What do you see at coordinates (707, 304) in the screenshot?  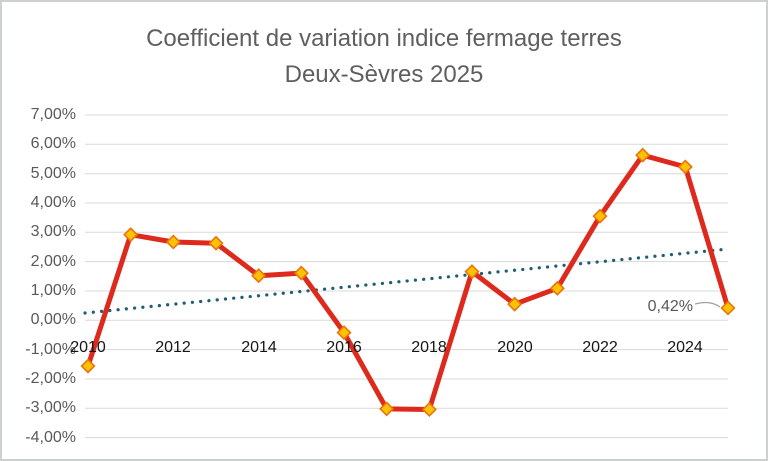 I see `data-label-leader` at bounding box center [707, 304].